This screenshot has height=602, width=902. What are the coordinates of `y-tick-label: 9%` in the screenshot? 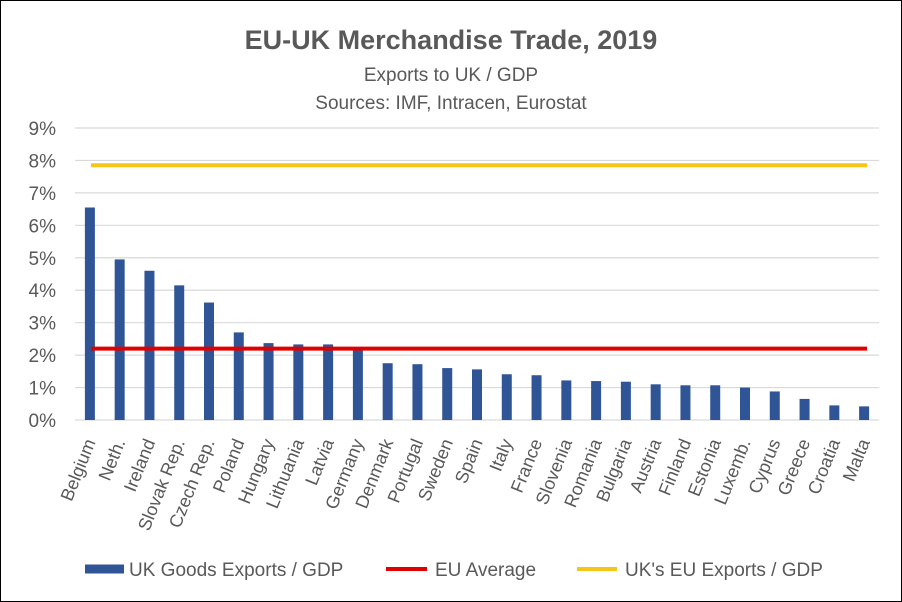 It's located at (43, 129).